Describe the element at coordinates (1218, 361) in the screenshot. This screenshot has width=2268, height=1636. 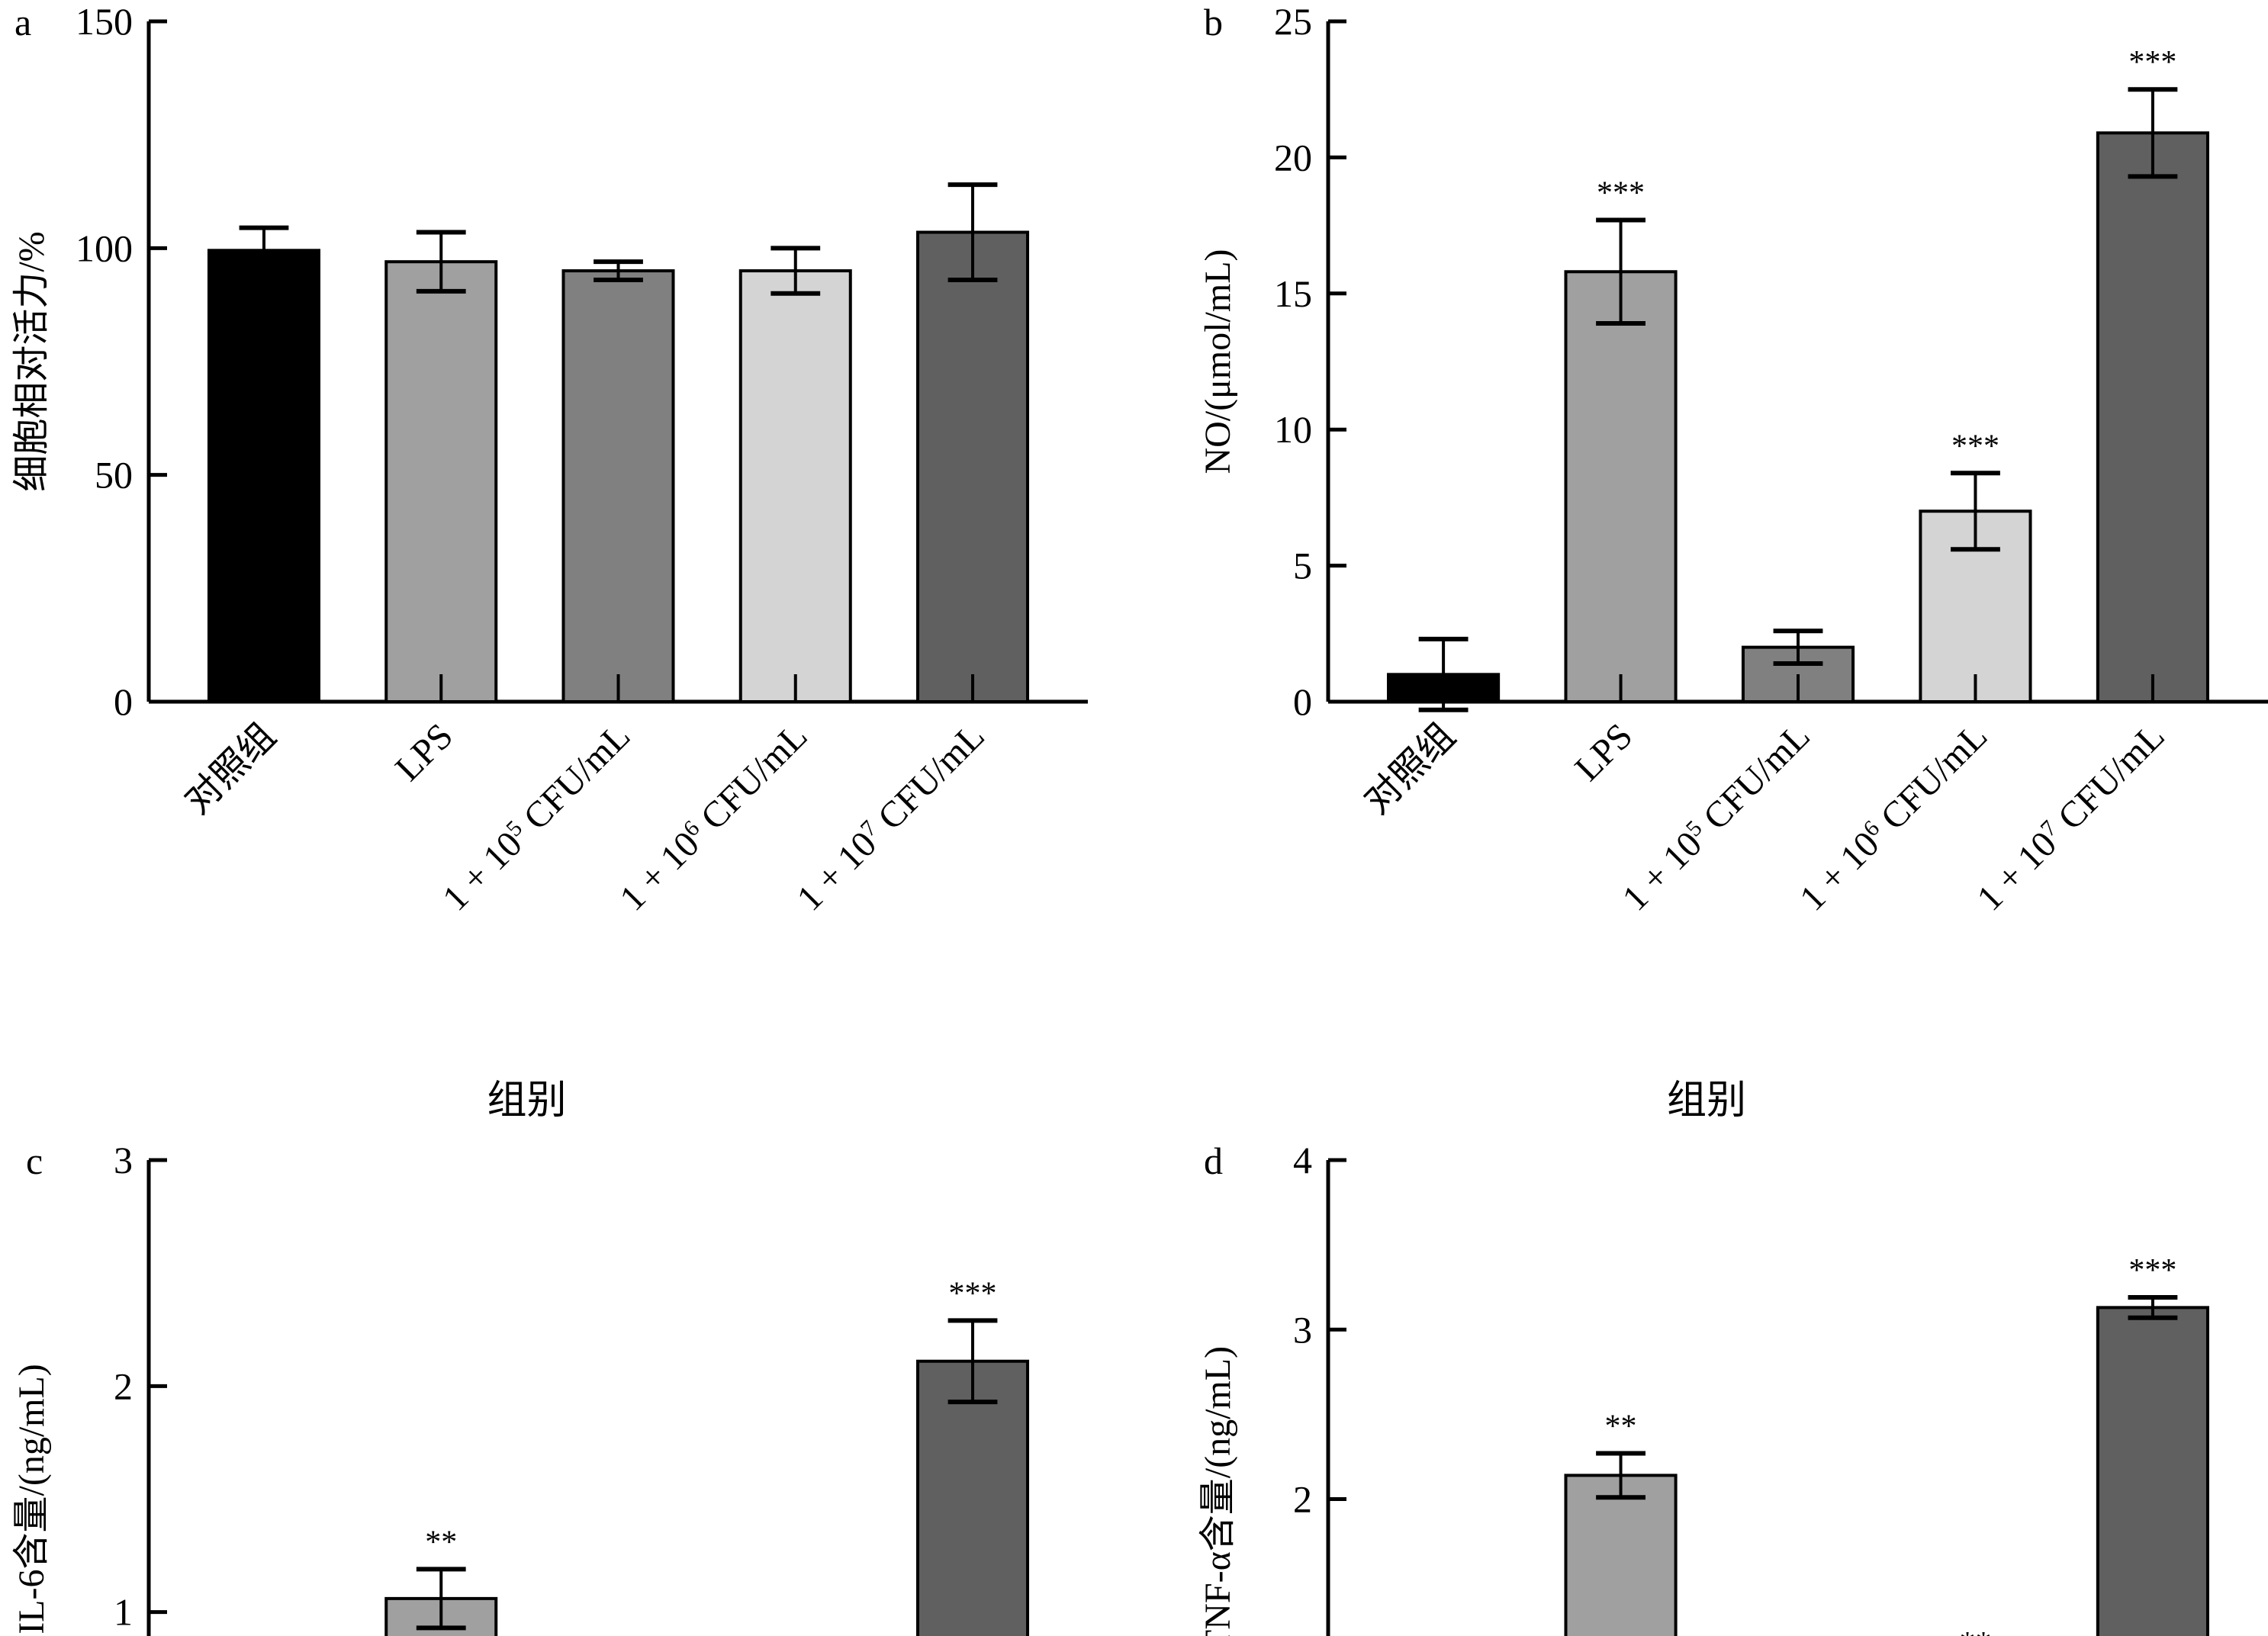
I see `y-axis-label: NO/(μmol/mL)` at that location.